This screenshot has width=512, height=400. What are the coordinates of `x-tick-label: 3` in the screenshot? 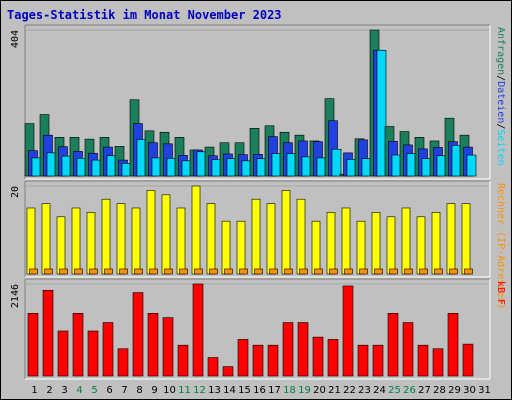 It's located at (64, 390).